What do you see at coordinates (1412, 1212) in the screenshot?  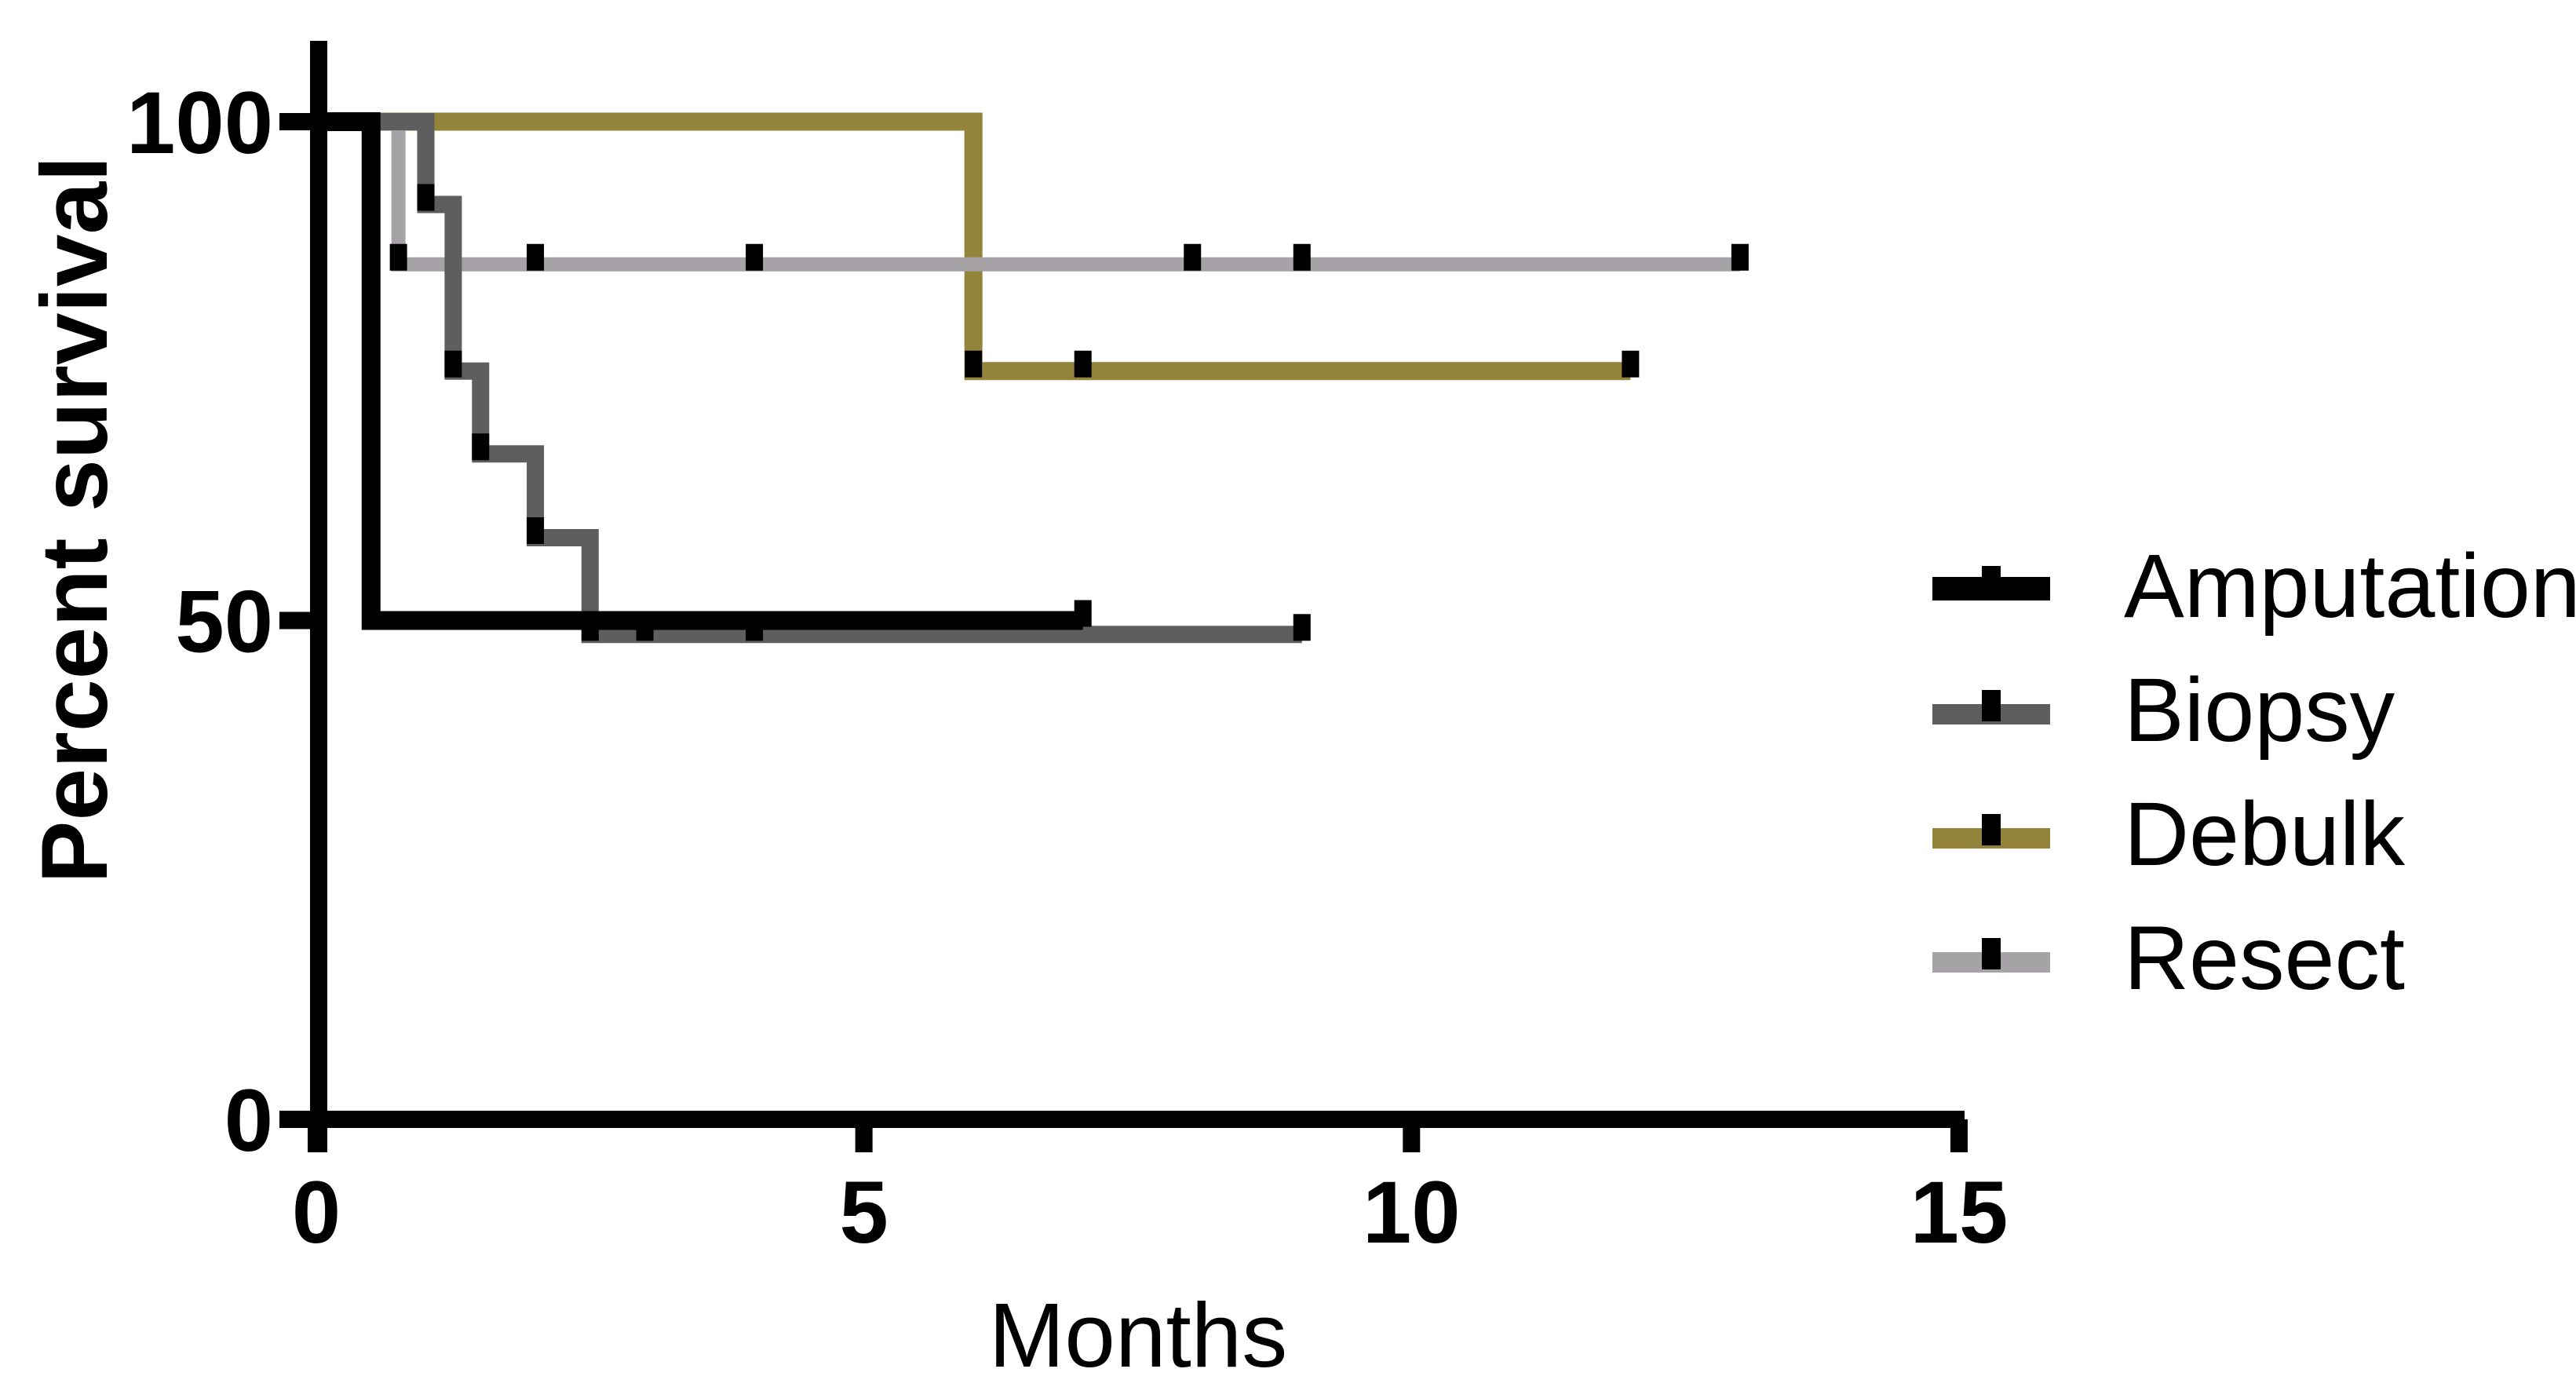 I see `x-tick-label: 10` at bounding box center [1412, 1212].